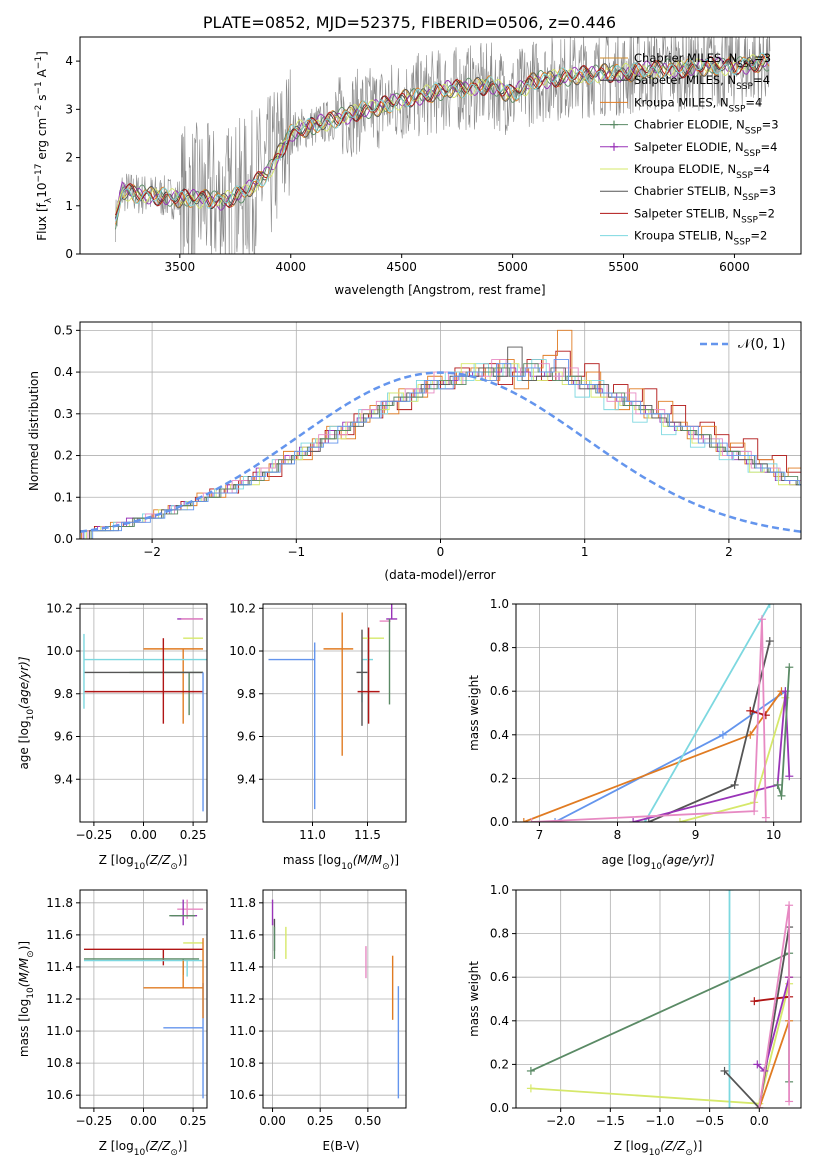 This screenshot has width=819, height=1170. I want to click on histogram-steps, so click(441, 453).